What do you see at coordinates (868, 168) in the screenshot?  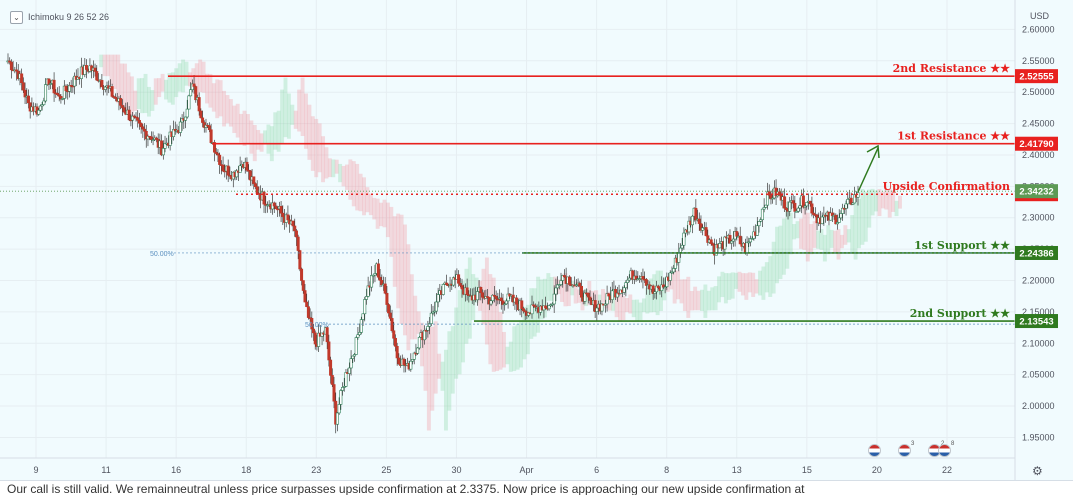 I see `projection-arrow` at bounding box center [868, 168].